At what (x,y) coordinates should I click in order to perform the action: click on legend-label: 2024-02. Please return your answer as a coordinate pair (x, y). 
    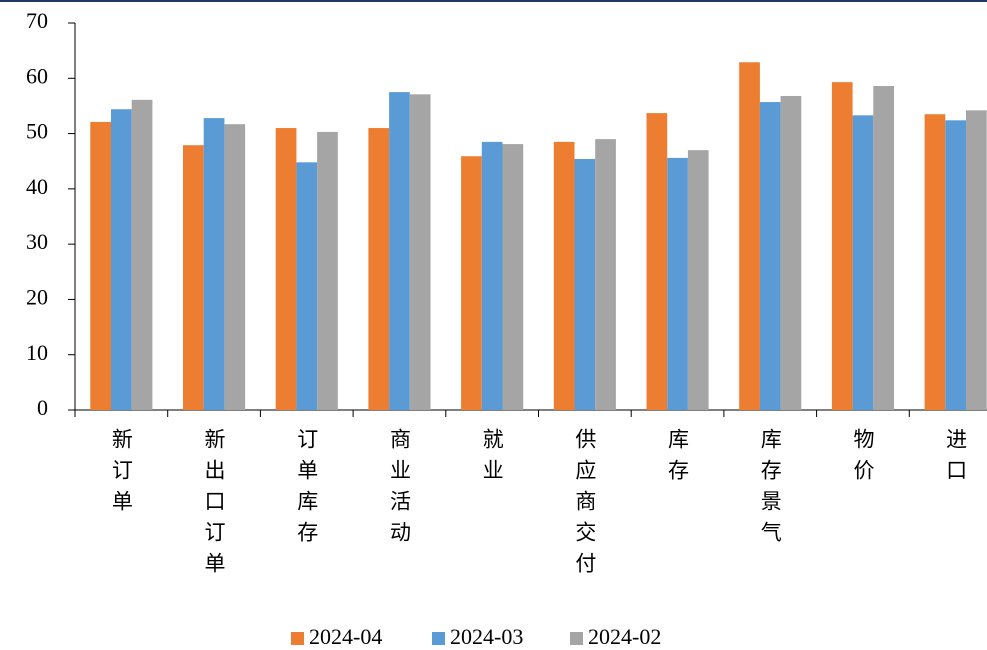
    Looking at the image, I should click on (624, 636).